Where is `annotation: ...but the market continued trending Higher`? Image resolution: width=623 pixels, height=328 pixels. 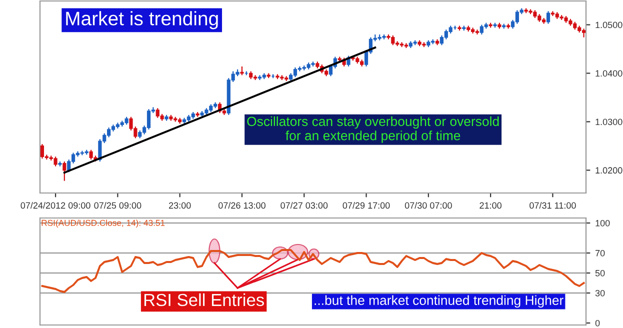
annotation: ...but the market continued trending Higher is located at coordinates (439, 301).